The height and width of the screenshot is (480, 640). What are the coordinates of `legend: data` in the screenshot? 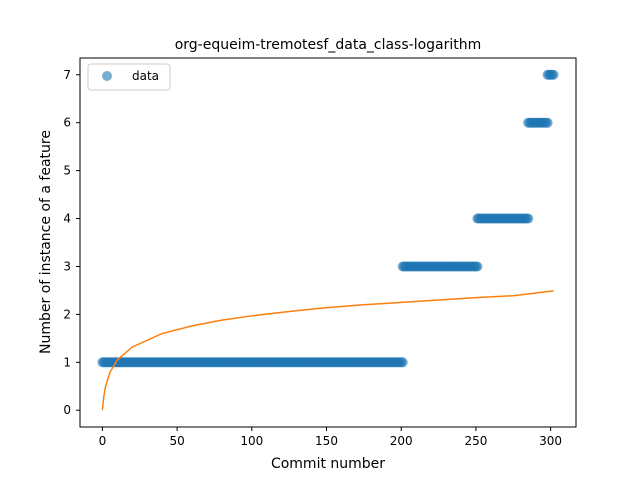 It's located at (129, 77).